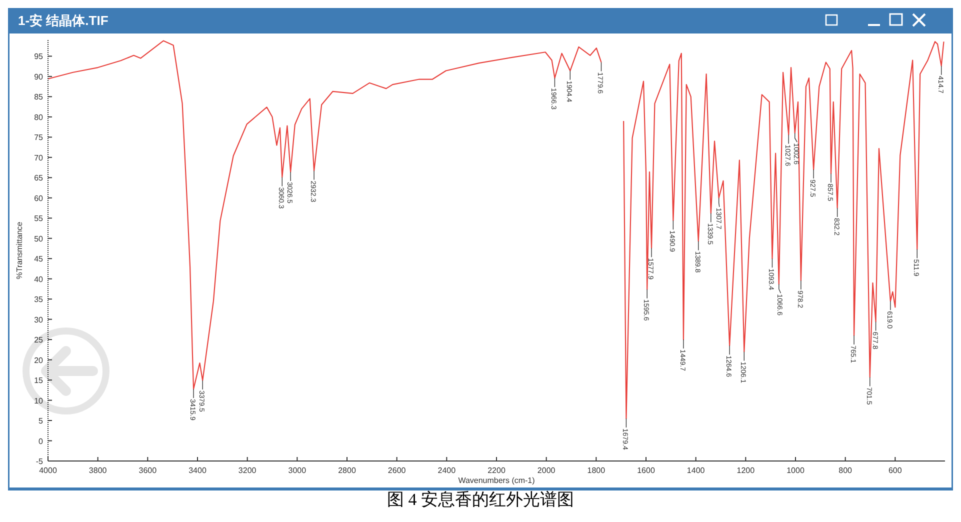  What do you see at coordinates (48, 470) in the screenshot?
I see `x-tick-label: 4000` at bounding box center [48, 470].